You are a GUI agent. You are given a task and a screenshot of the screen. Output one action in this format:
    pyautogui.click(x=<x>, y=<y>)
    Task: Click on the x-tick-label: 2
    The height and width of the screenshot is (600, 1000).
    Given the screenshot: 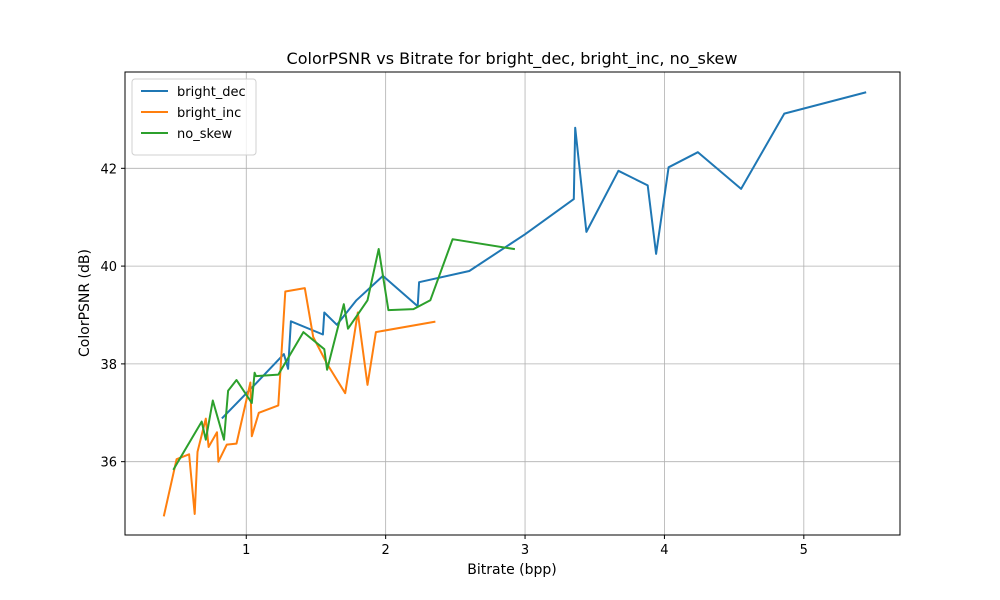 What is the action you would take?
    pyautogui.click(x=386, y=550)
    